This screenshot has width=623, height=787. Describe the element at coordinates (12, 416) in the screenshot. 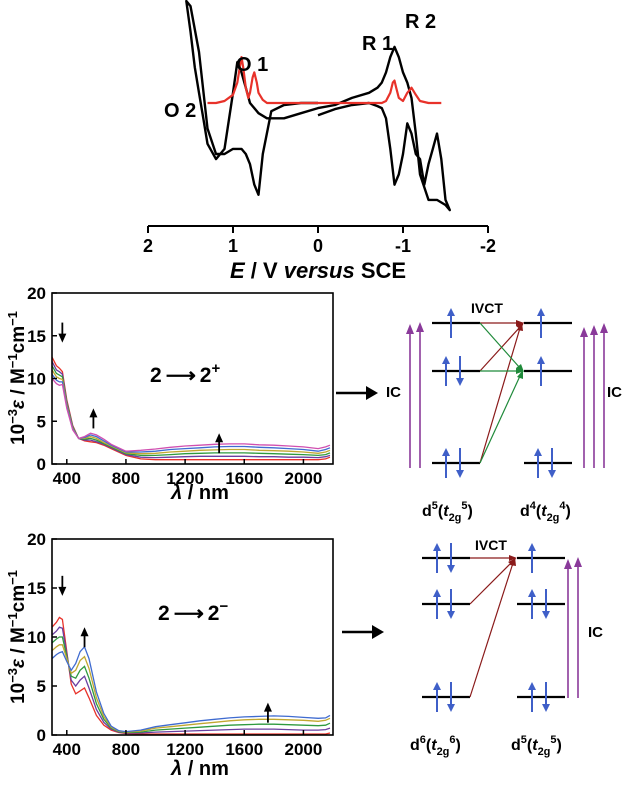

I see `ylabel-sup: −3` at that location.